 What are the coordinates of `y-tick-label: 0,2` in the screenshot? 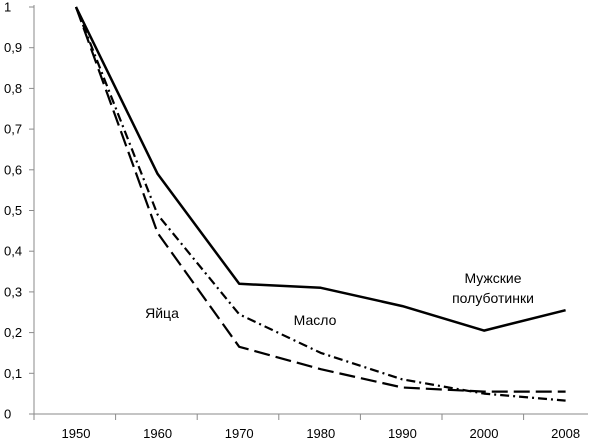 It's located at (13, 332).